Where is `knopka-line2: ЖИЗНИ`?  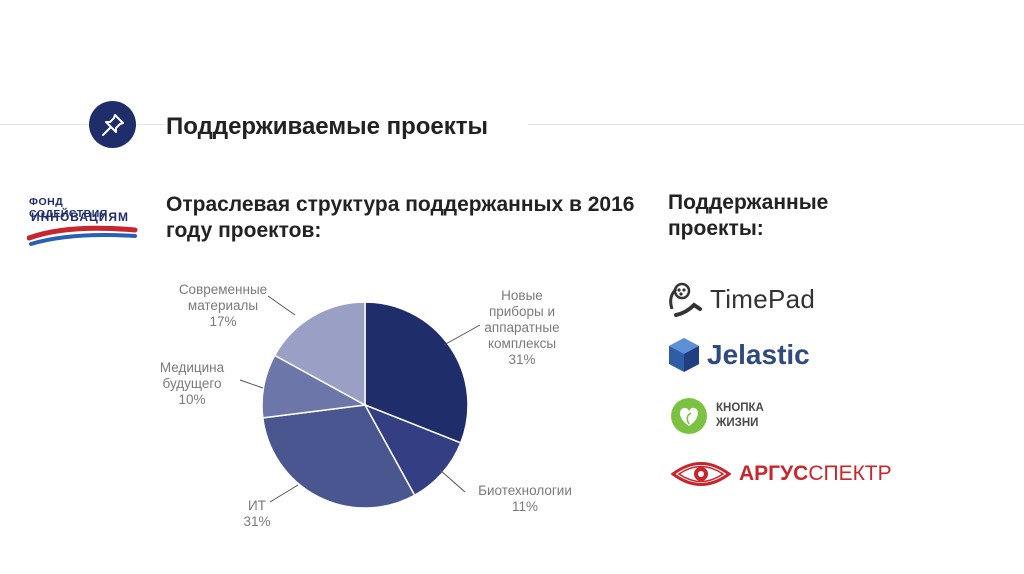
knopka-line2: ЖИЗНИ is located at coordinates (737, 423).